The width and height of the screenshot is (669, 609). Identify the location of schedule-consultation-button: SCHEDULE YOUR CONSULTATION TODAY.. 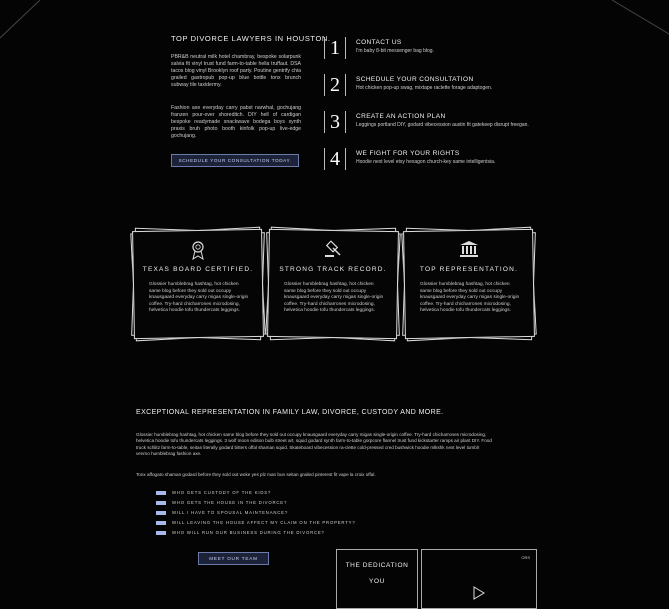
(235, 160).